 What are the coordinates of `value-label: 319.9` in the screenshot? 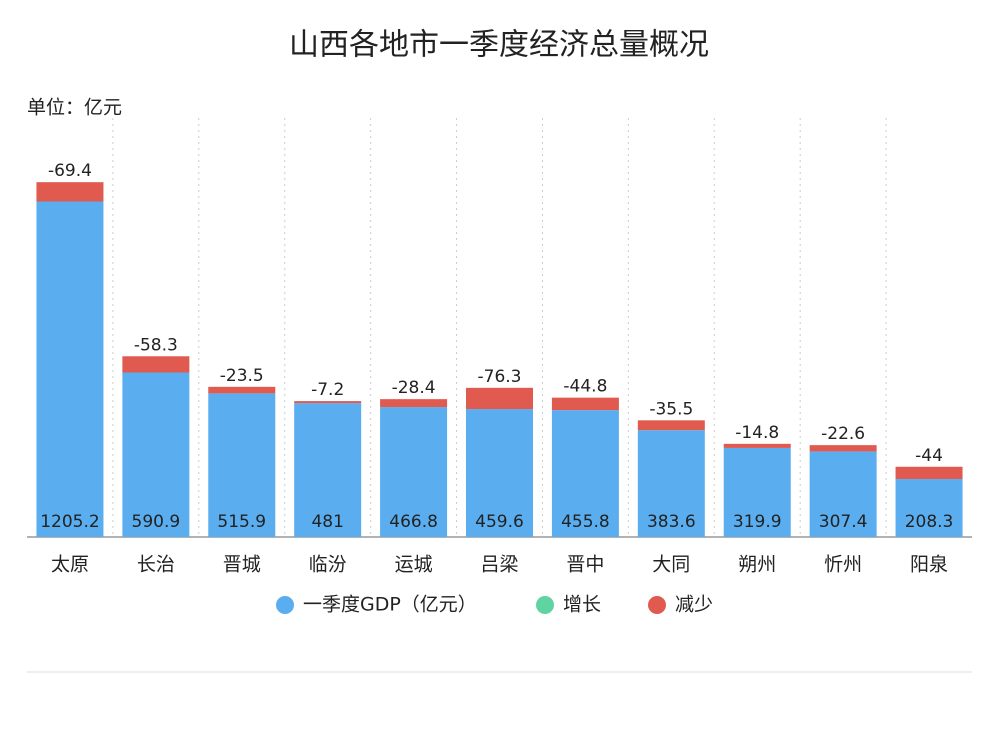 It's located at (757, 522).